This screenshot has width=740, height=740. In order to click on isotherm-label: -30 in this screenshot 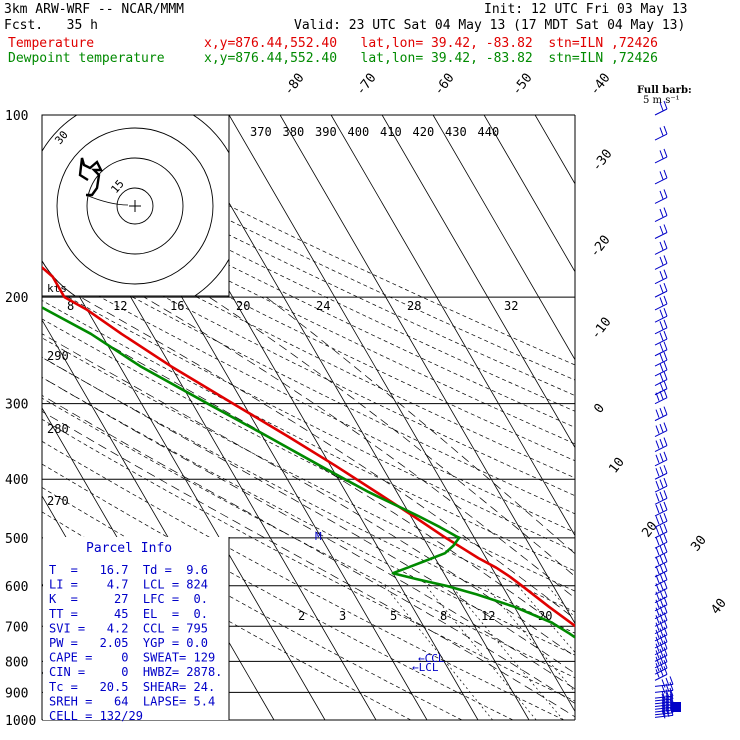, I will do `click(602, 161)`.